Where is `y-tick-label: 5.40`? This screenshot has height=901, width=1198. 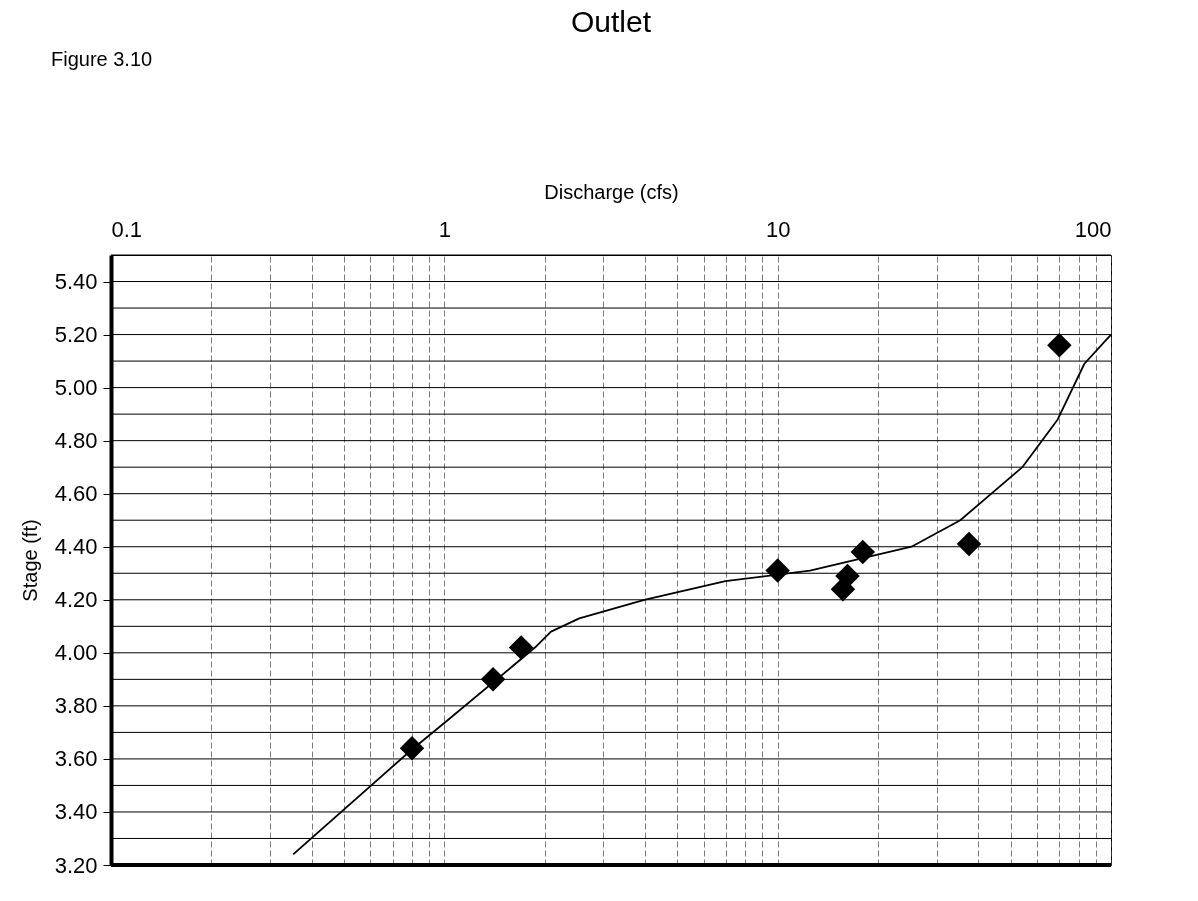
y-tick-label: 5.40 is located at coordinates (76, 282).